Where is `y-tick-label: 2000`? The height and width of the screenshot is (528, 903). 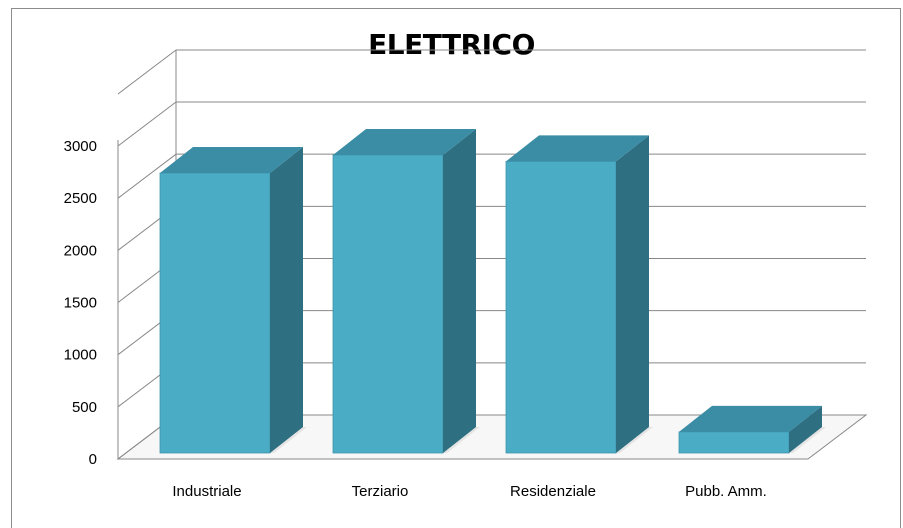
y-tick-label: 2000 is located at coordinates (80, 250).